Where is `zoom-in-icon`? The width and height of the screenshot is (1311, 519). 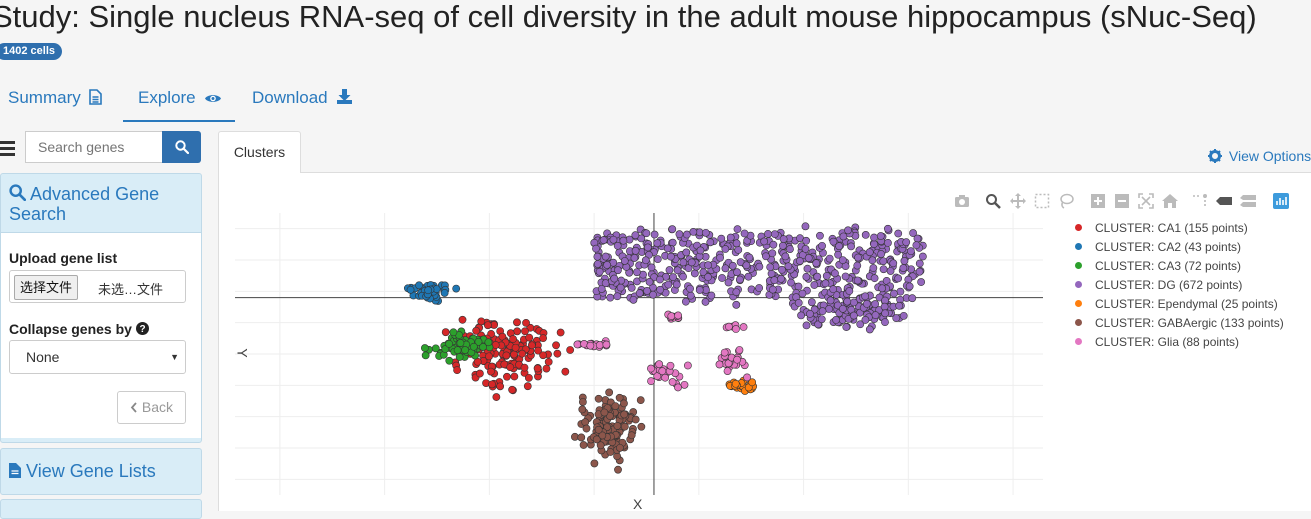 zoom-in-icon is located at coordinates (1098, 201).